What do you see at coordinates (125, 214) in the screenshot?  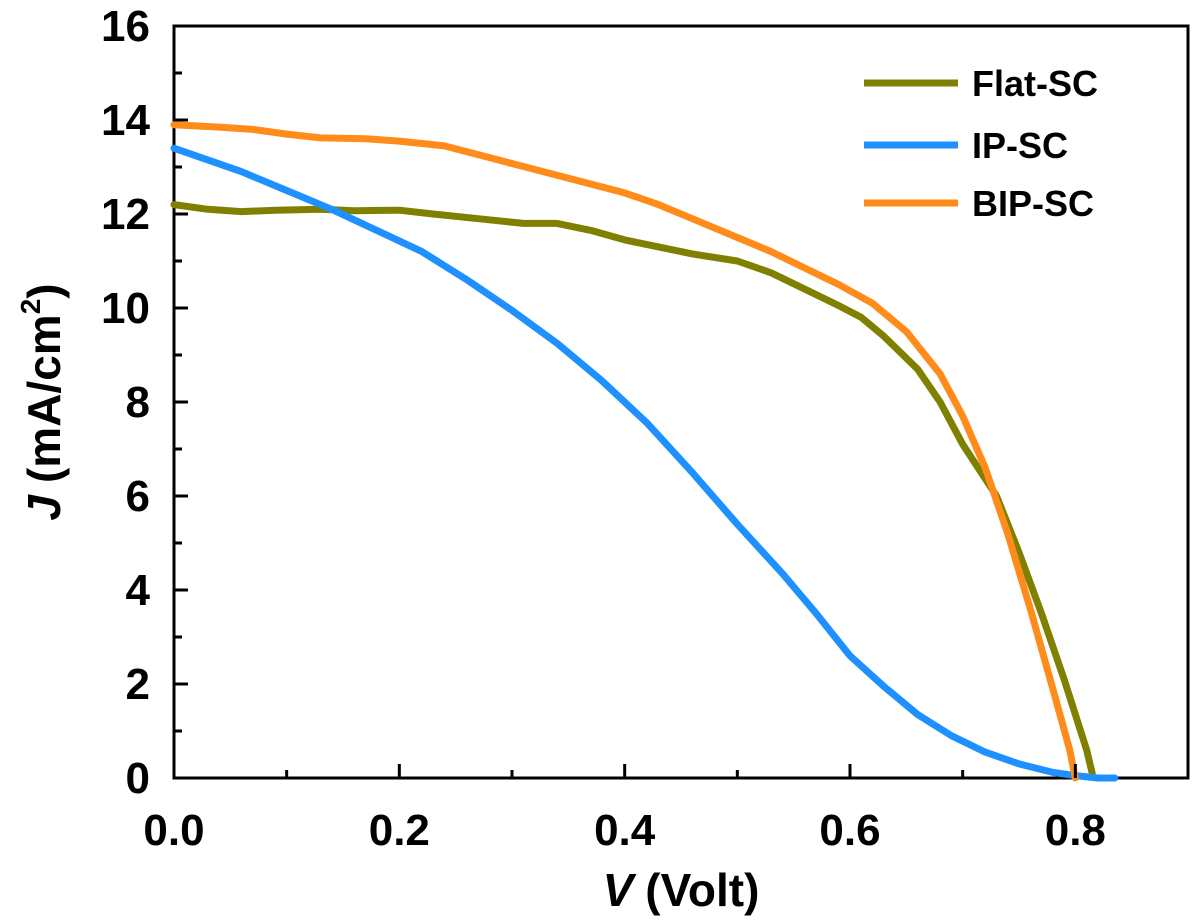 I see `y-tick-label: 12` at bounding box center [125, 214].